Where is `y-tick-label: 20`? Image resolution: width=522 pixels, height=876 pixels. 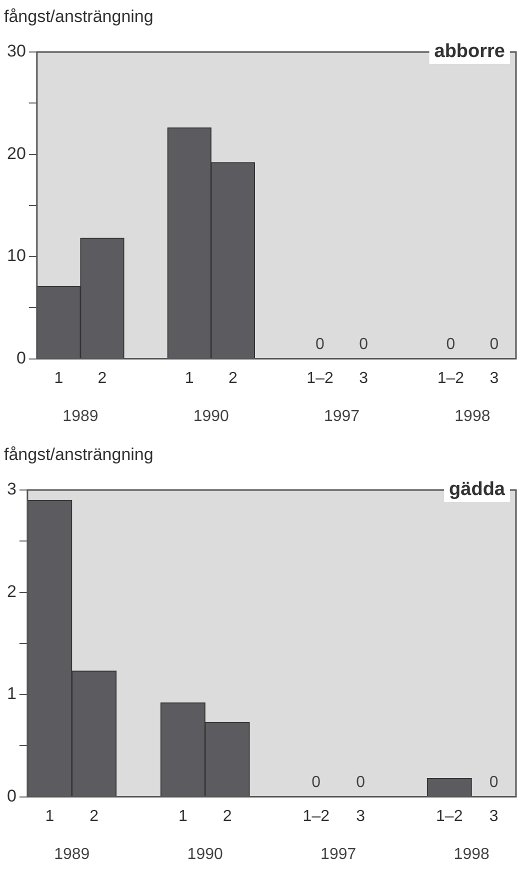 y-tick-label: 20 is located at coordinates (16, 153).